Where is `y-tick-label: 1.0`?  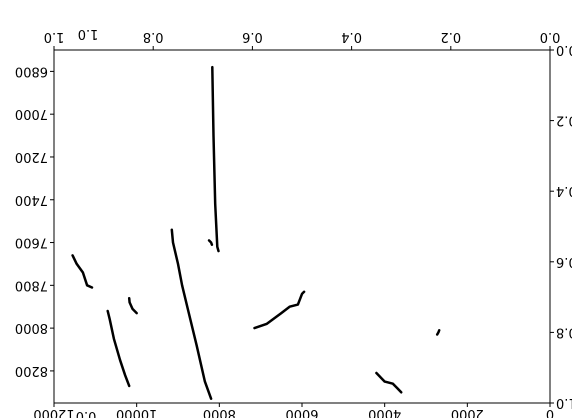 y-tick-label: 1.0 is located at coordinates (564, 402).